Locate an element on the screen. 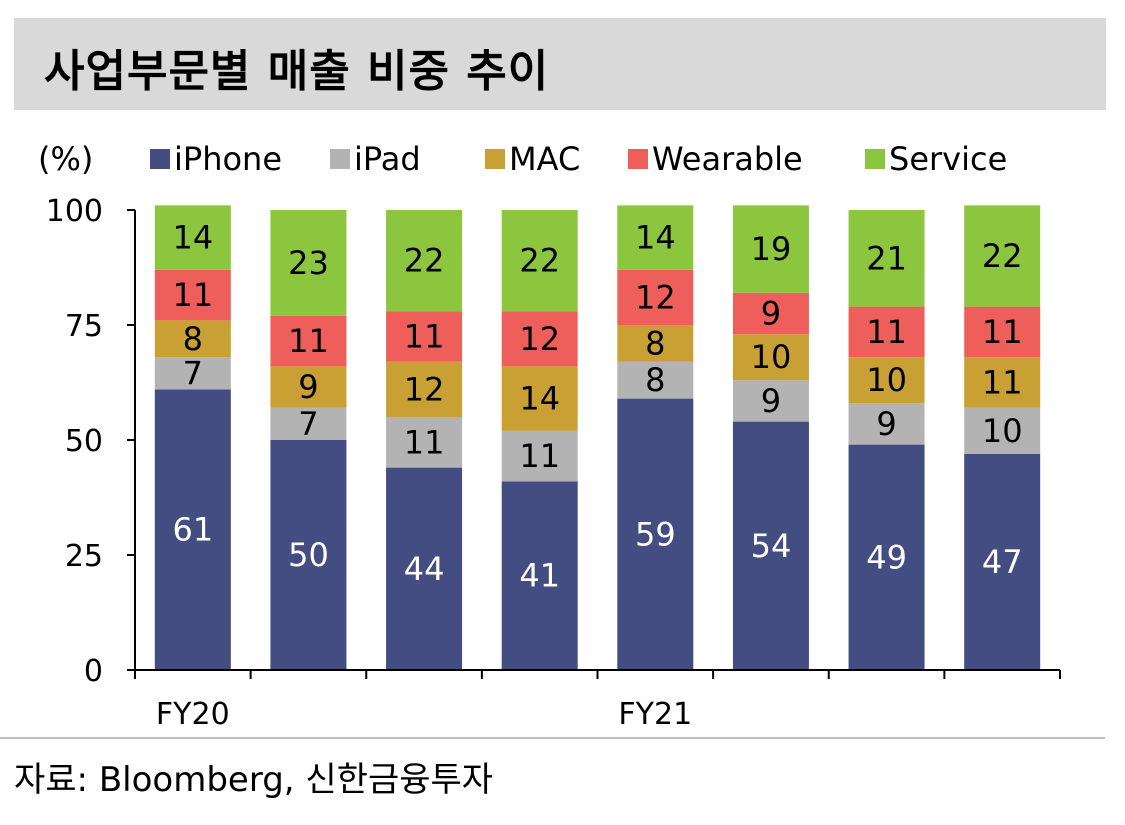 This screenshot has width=1125, height=825. data-label-service-8: 22 is located at coordinates (1002, 256).